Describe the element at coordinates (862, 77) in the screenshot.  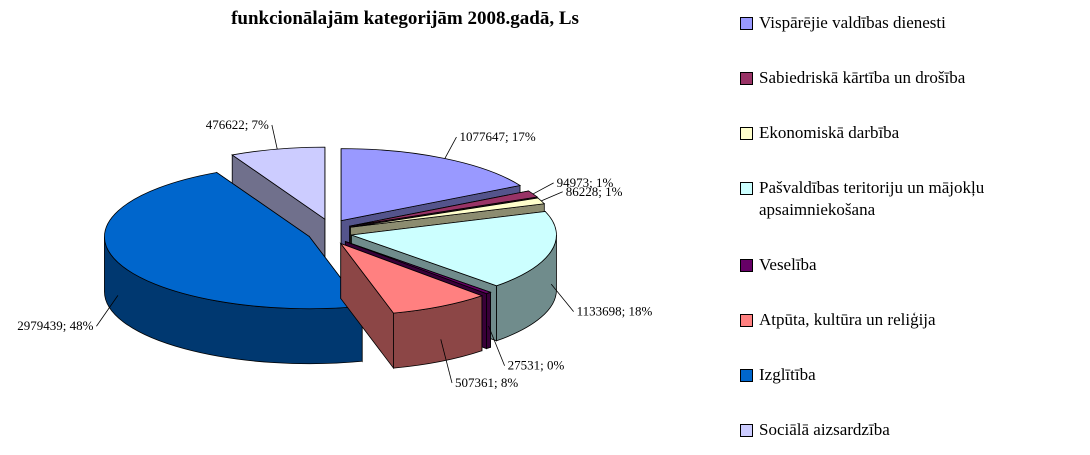
I see `legend-label: Sabiedriskā kārtība un drošība` at that location.